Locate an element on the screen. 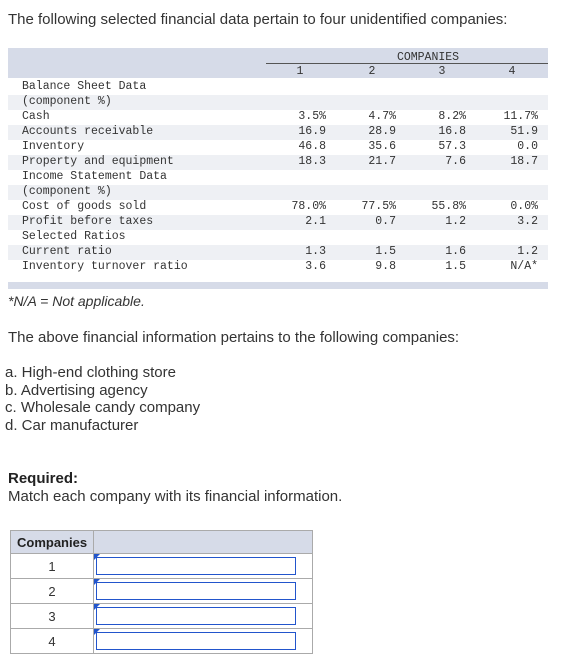 The width and height of the screenshot is (574, 669). column-header-2: 2 is located at coordinates (372, 71).